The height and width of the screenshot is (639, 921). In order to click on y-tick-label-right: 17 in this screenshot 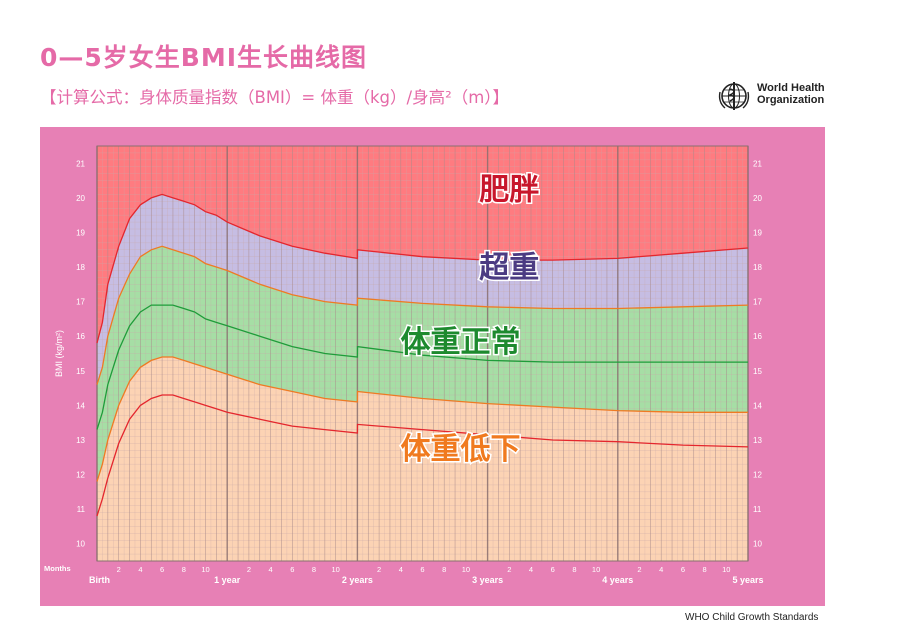, I will do `click(757, 302)`.